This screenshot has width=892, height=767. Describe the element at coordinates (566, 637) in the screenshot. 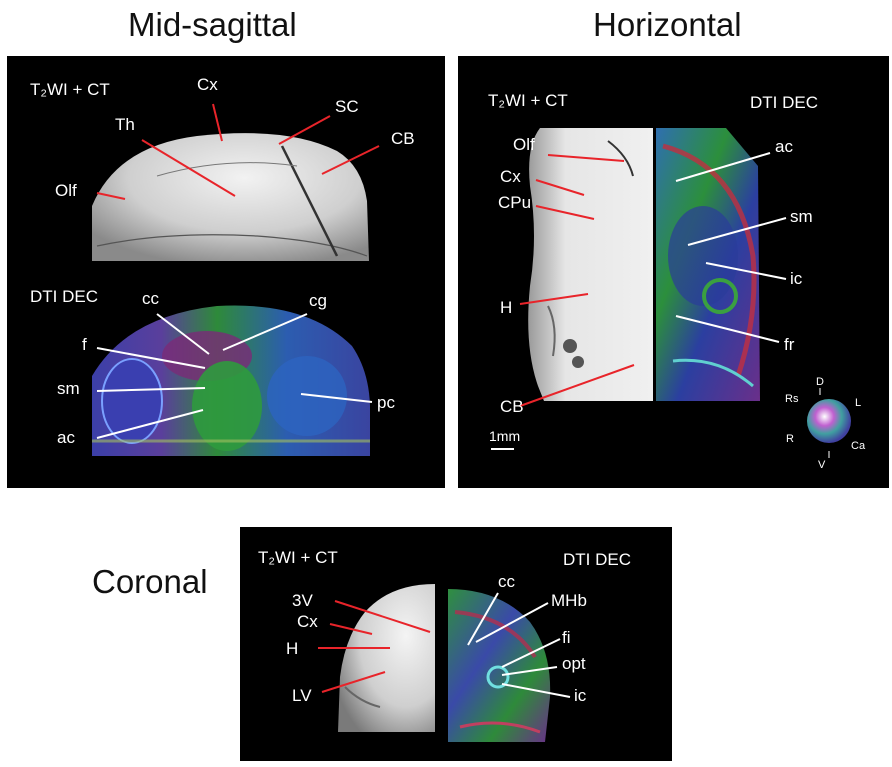

I see `coronal-label-fi: fi` at that location.